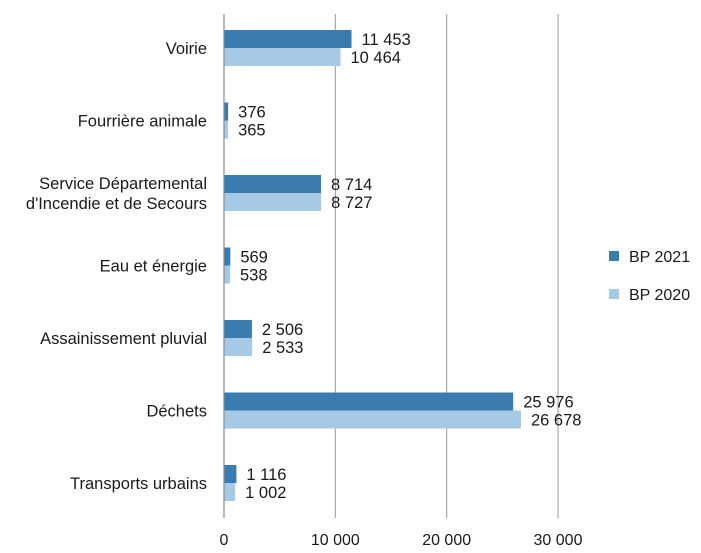  I want to click on value-label: 569, so click(254, 258).